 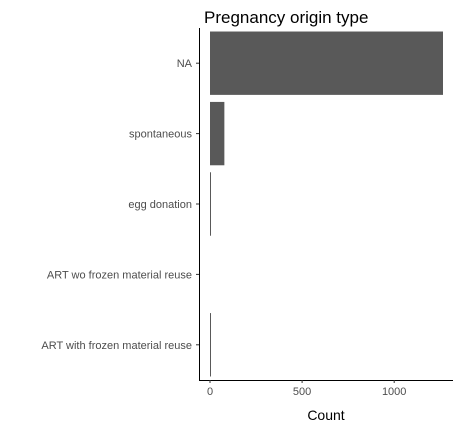 What do you see at coordinates (198, 204) in the screenshot?
I see `y-axis` at bounding box center [198, 204].